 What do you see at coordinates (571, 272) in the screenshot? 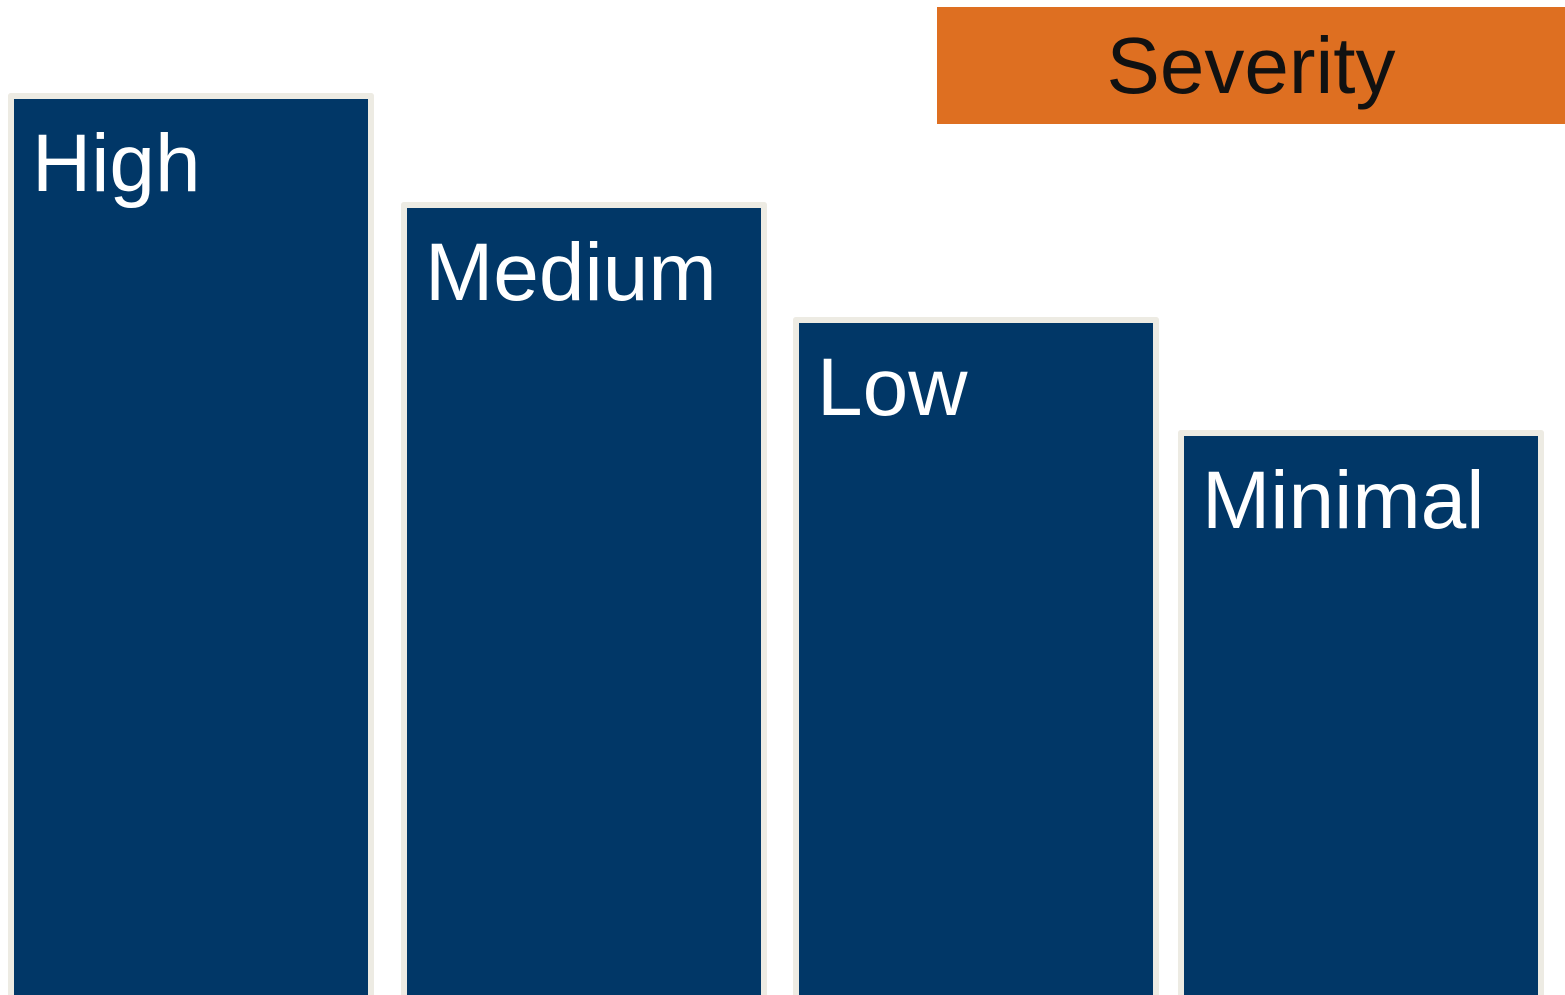
I see `severity-label-medium: Medium` at bounding box center [571, 272].